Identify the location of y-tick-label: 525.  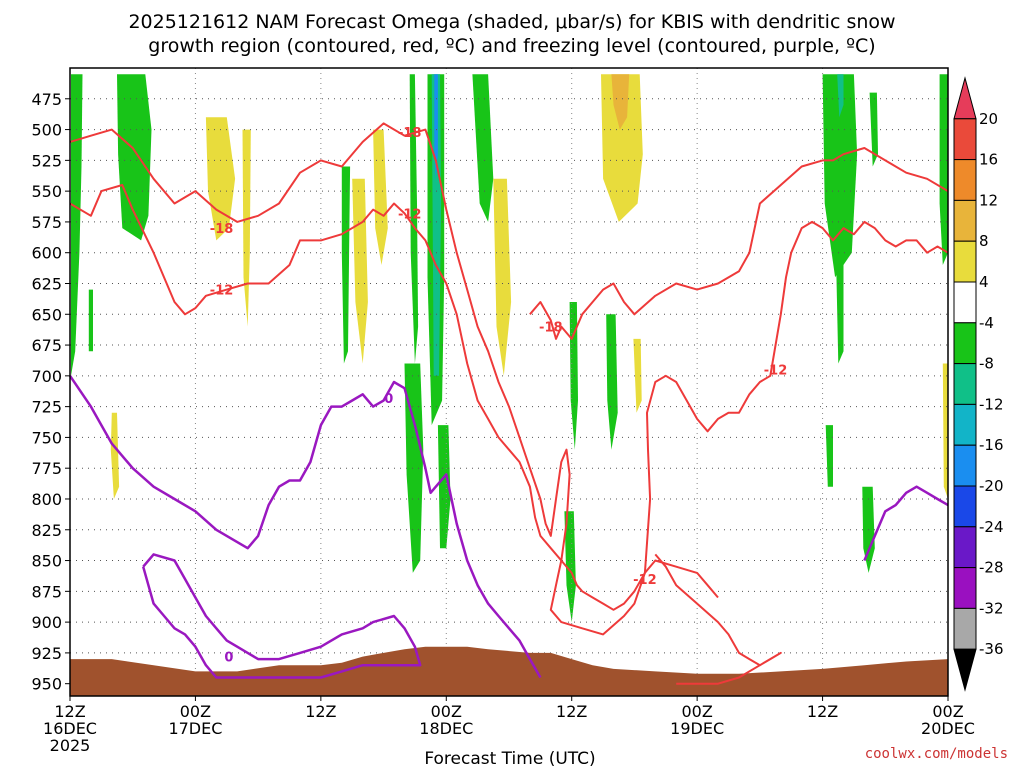
(46, 160).